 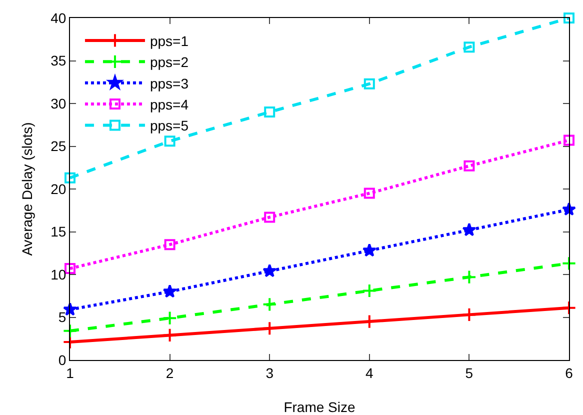 I want to click on legend-label: pps=3, so click(x=169, y=83).